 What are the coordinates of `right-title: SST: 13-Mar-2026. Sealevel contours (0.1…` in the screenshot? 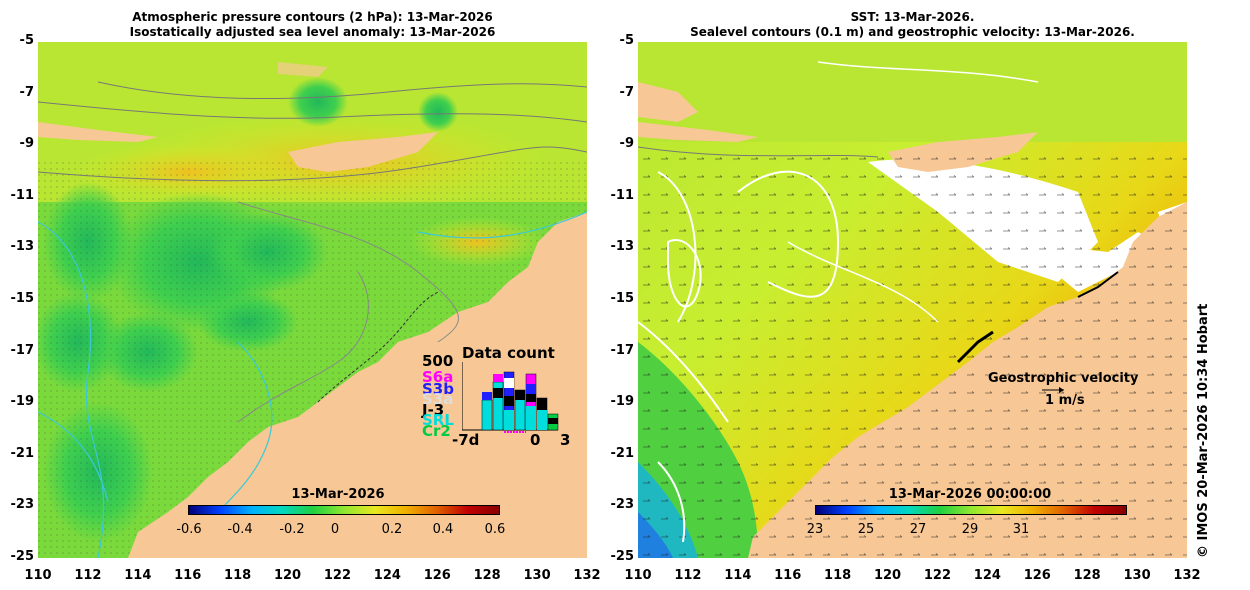 It's located at (912, 25).